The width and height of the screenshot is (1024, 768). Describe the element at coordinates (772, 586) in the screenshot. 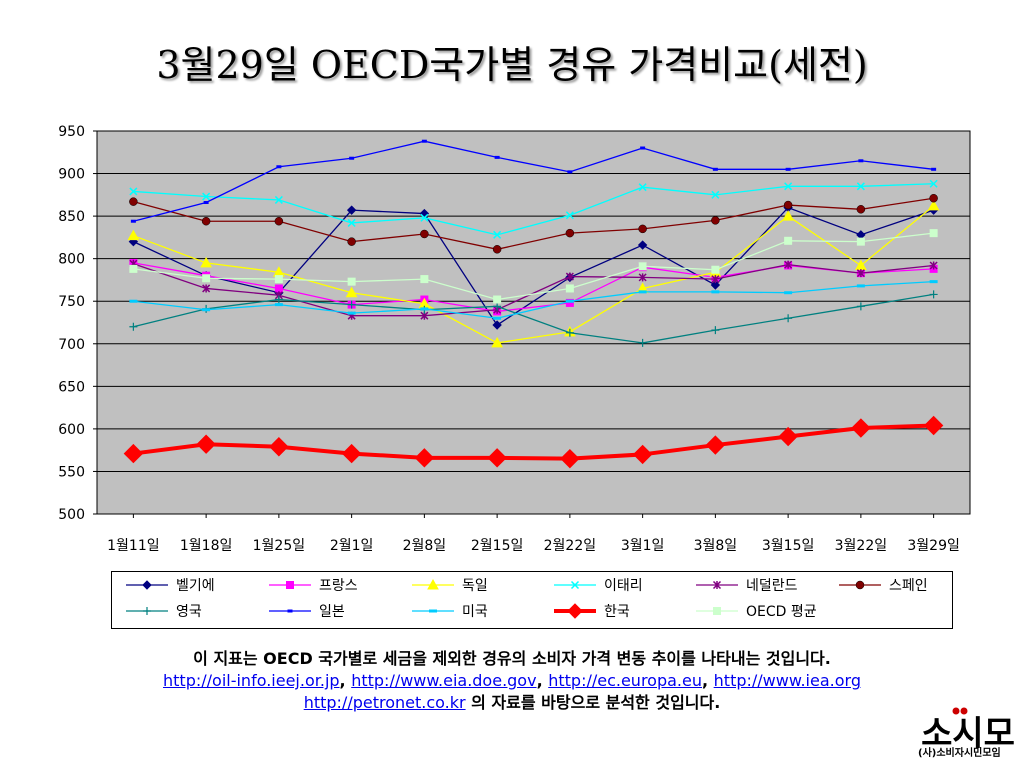

I see `legend-label: 네덜란드` at that location.